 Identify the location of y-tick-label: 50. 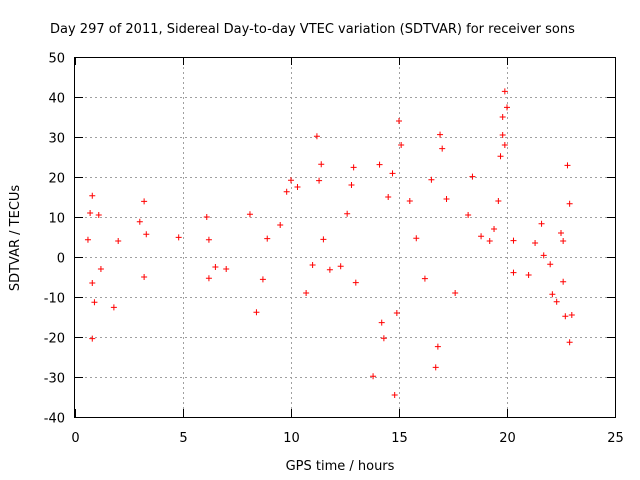
(56, 59).